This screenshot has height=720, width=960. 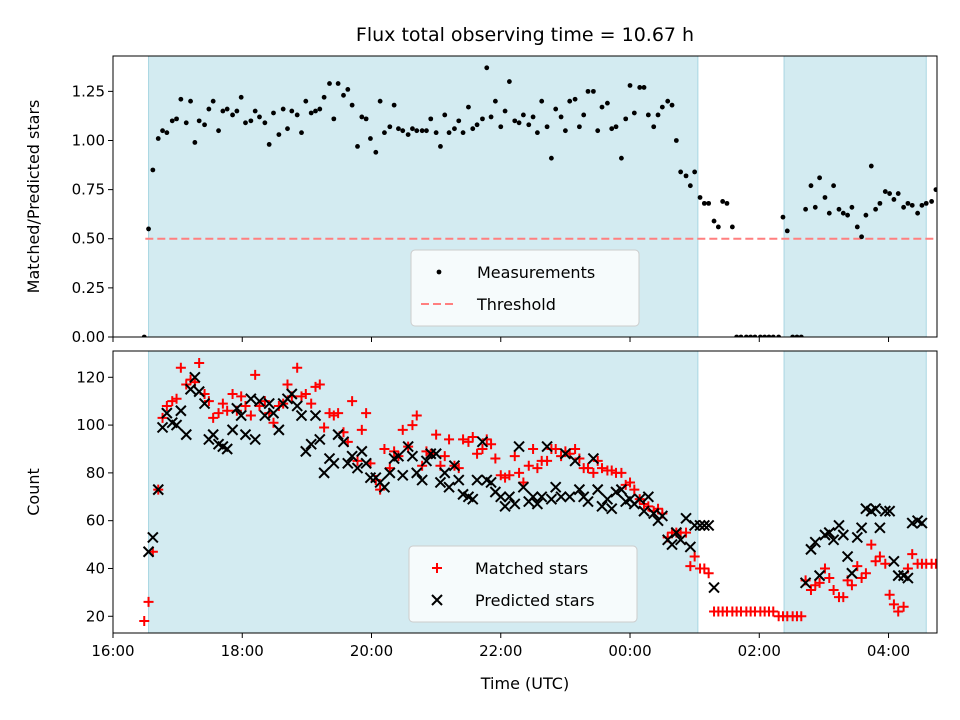 What do you see at coordinates (536, 272) in the screenshot?
I see `legend-label: Measurements` at bounding box center [536, 272].